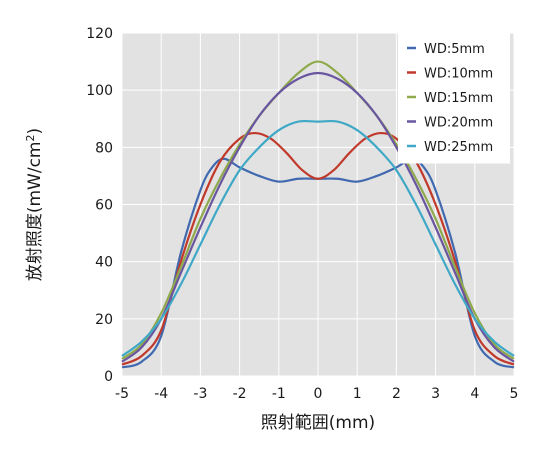 The image size is (550, 450). I want to click on x-tick-label: 4, so click(474, 394).